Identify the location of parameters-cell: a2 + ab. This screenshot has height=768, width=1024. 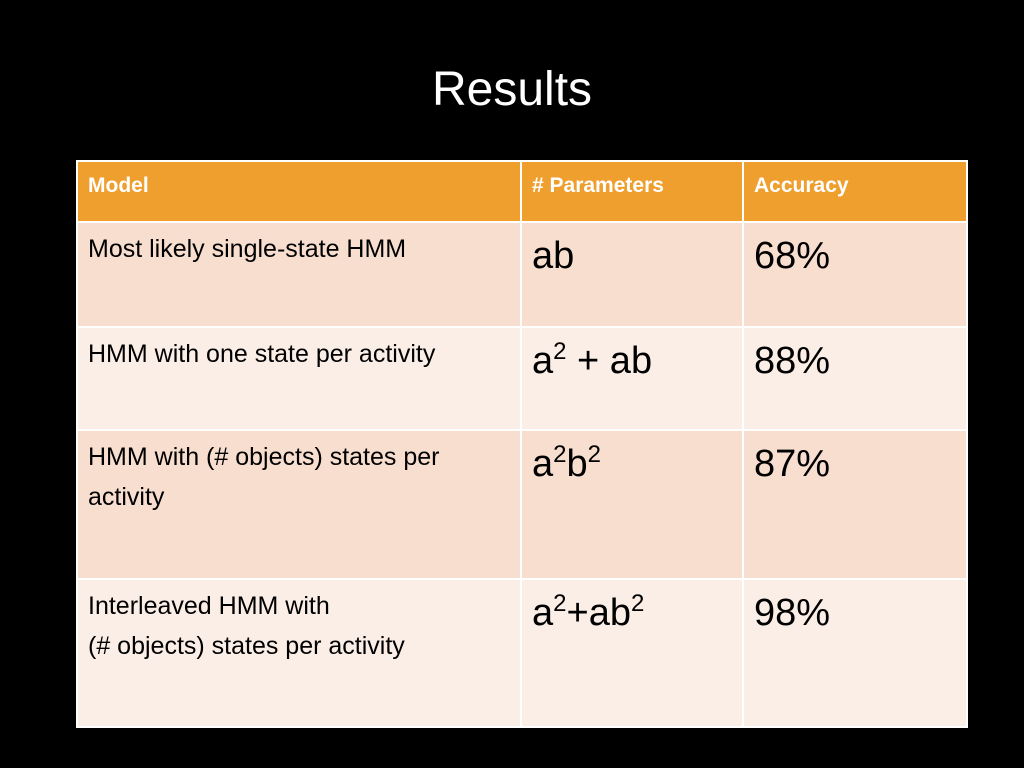
(632, 378).